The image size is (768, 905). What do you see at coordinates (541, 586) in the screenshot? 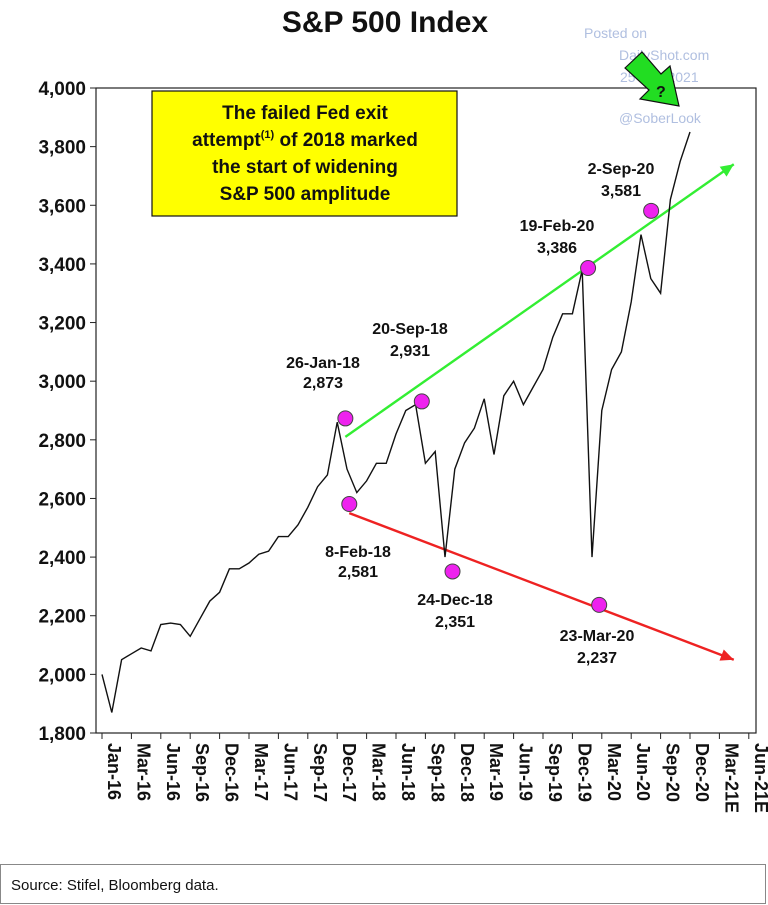
I see `lower-trend-line` at bounding box center [541, 586].